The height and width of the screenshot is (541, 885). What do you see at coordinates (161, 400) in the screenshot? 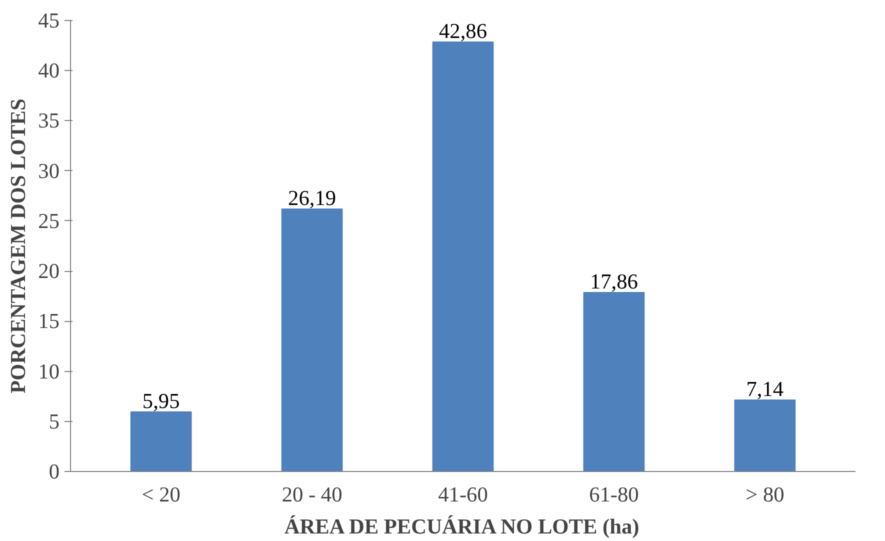
I see `data-label: 5,95` at bounding box center [161, 400].